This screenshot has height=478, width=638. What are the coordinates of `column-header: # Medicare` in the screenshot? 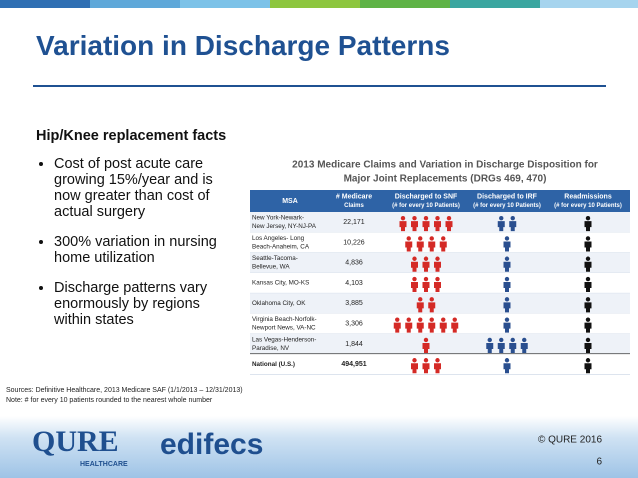 It's located at (354, 196).